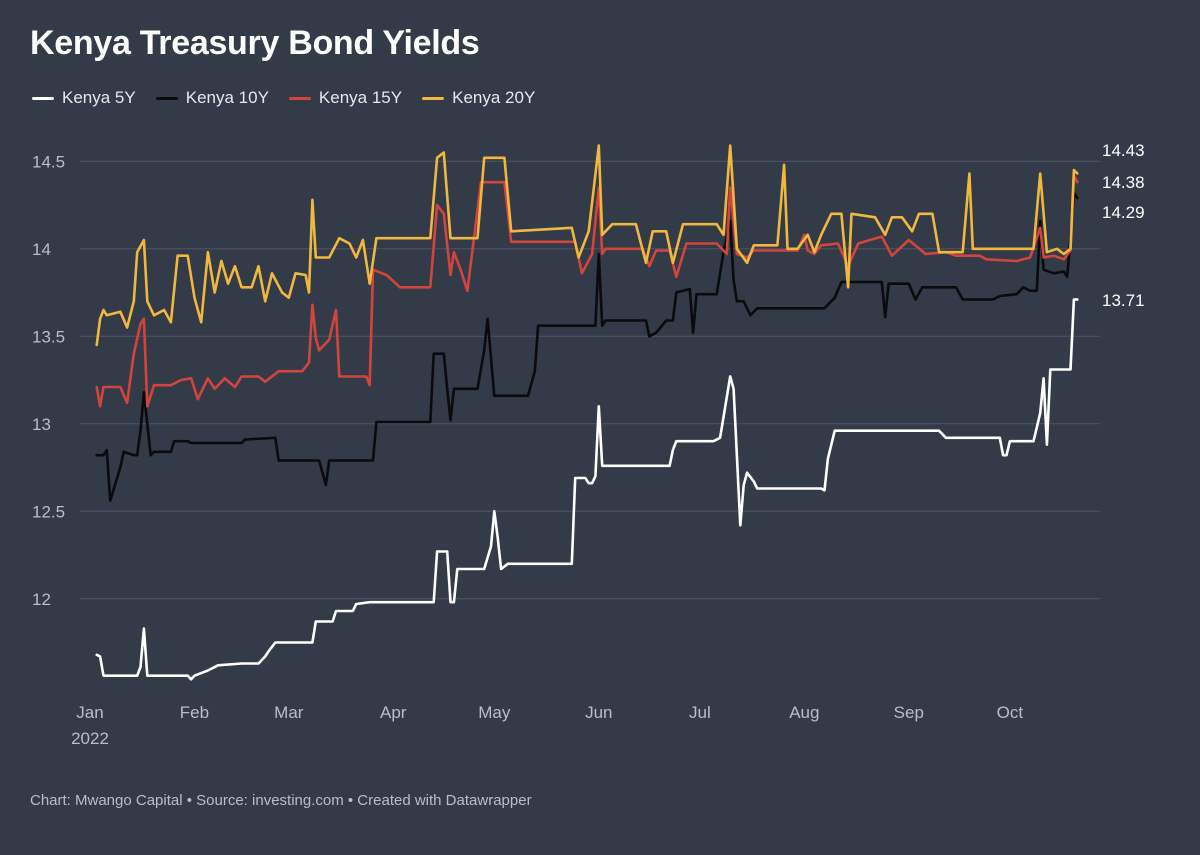  Describe the element at coordinates (1123, 182) in the screenshot. I see `end-value-label: 14.38` at that location.